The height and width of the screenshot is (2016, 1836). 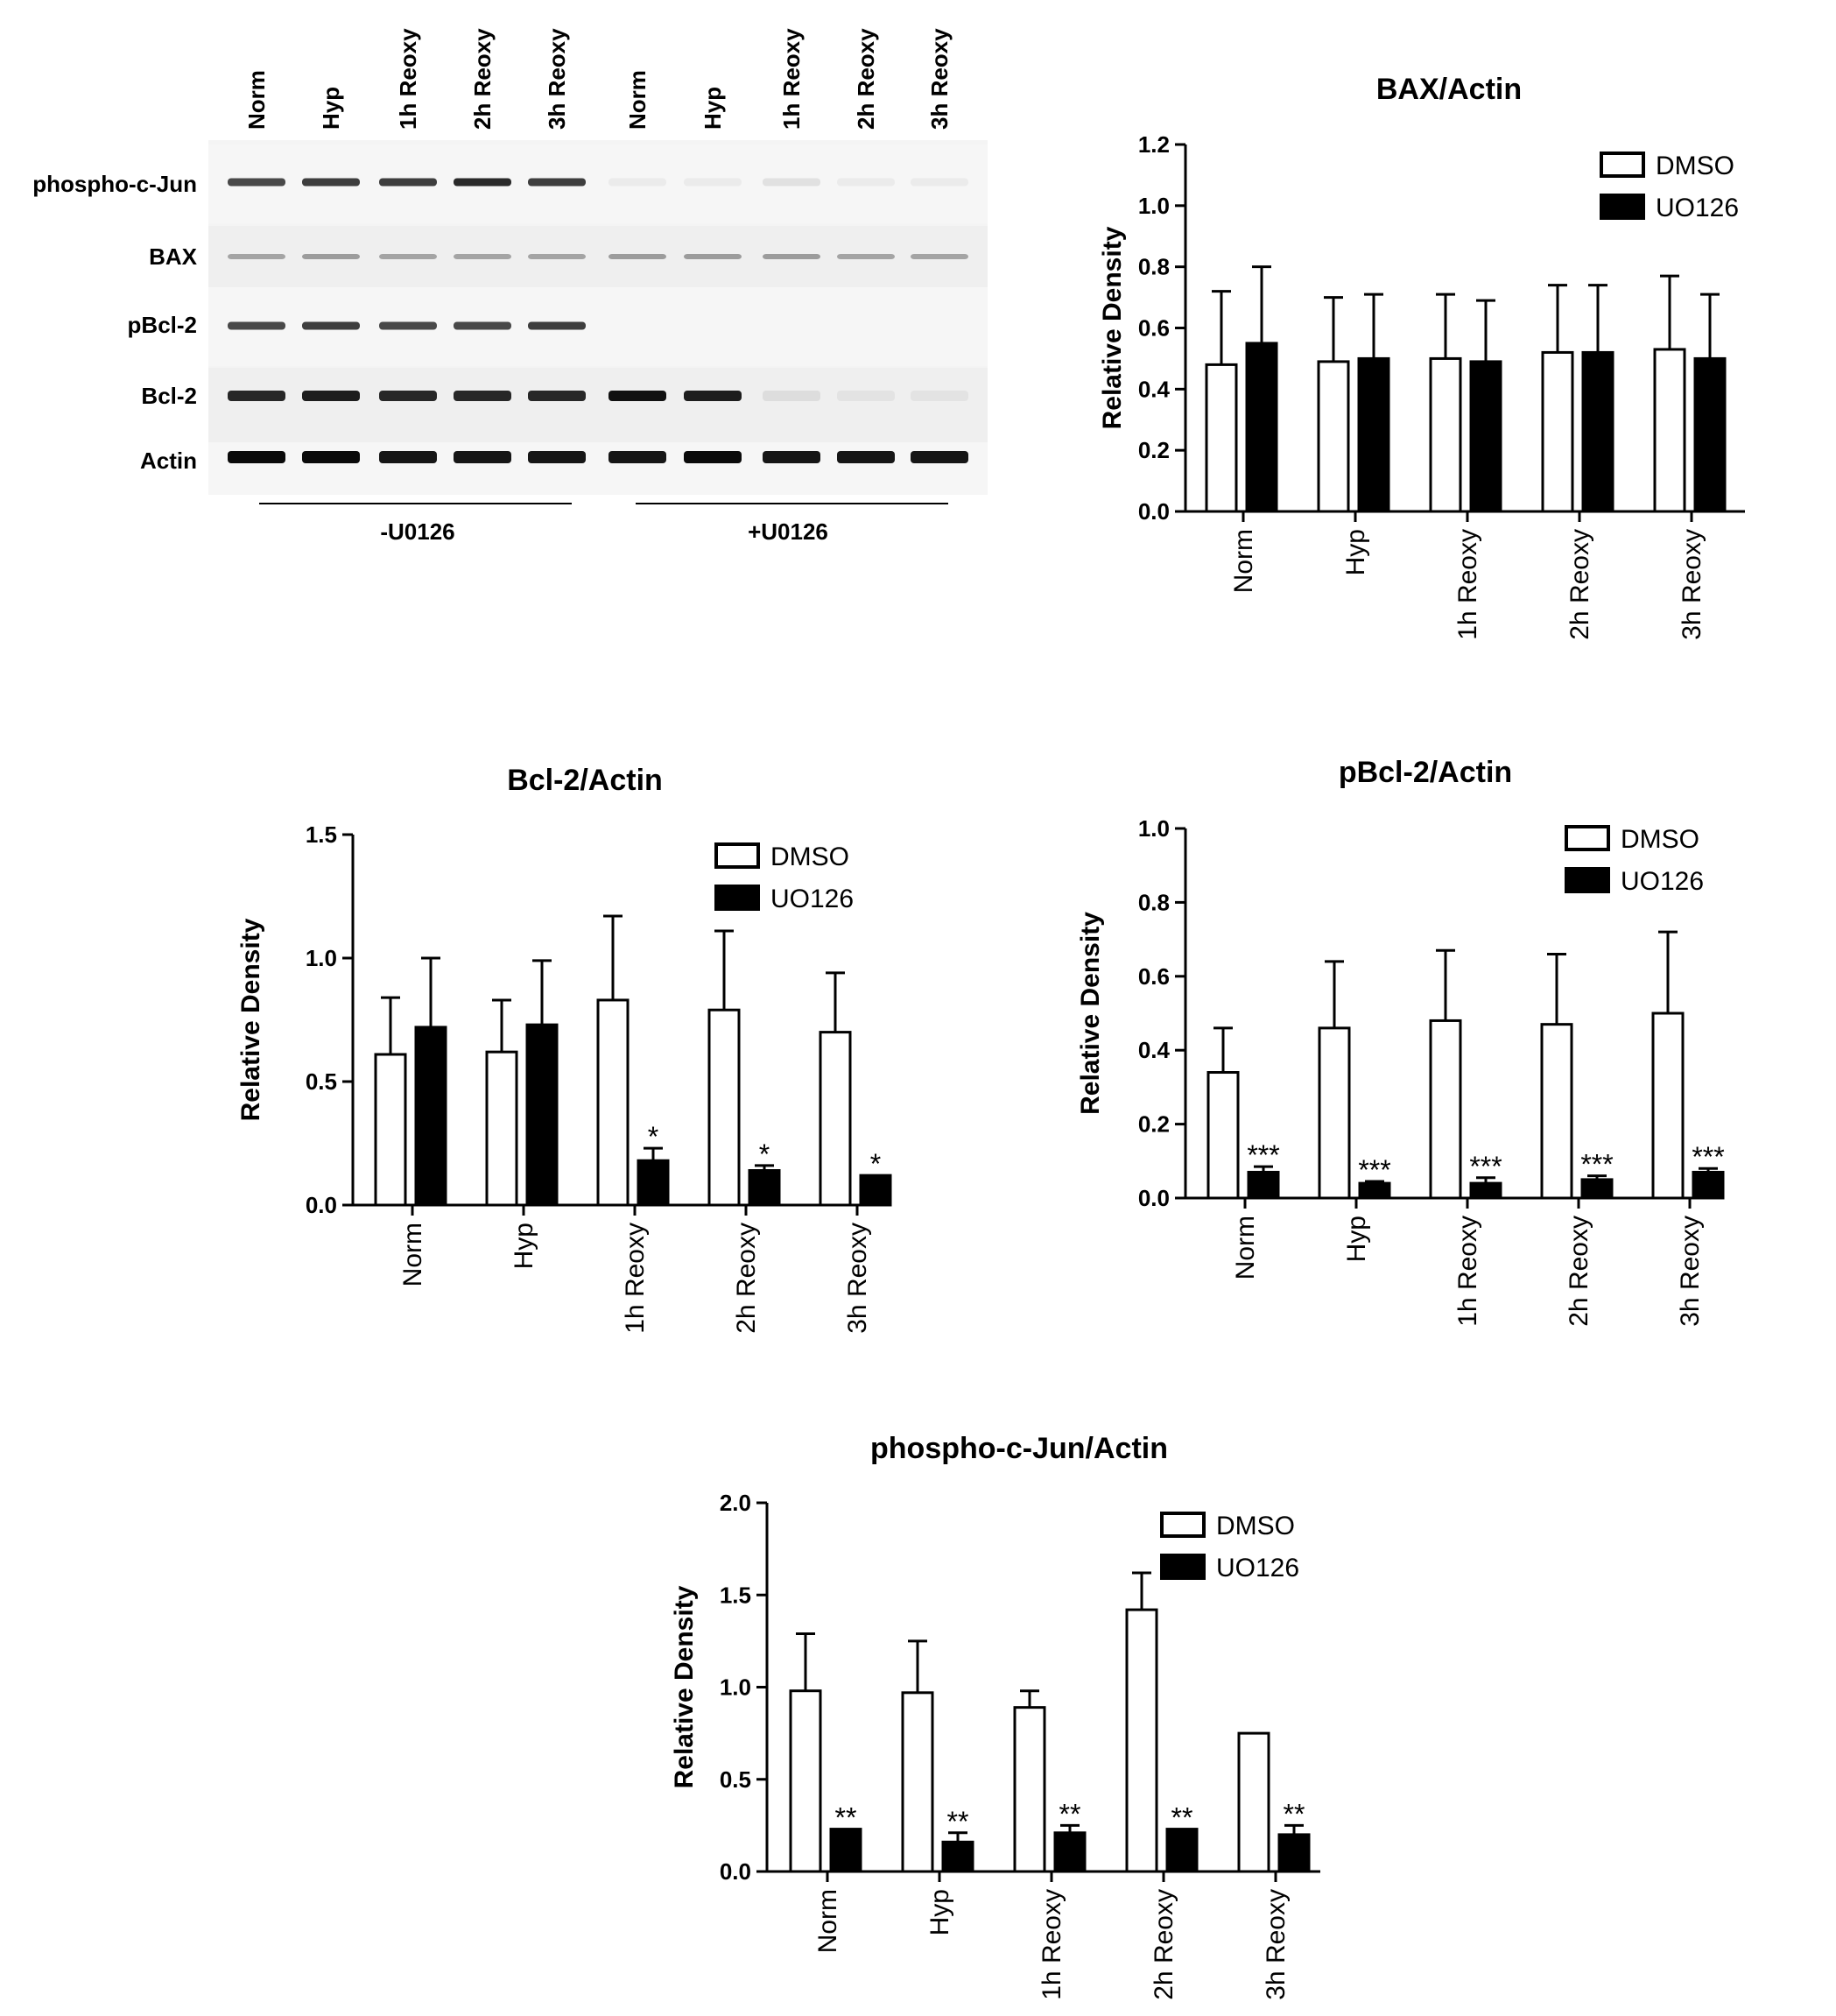 I want to click on chart-title: phospho-c-Jun/Actin, so click(x=1019, y=1448).